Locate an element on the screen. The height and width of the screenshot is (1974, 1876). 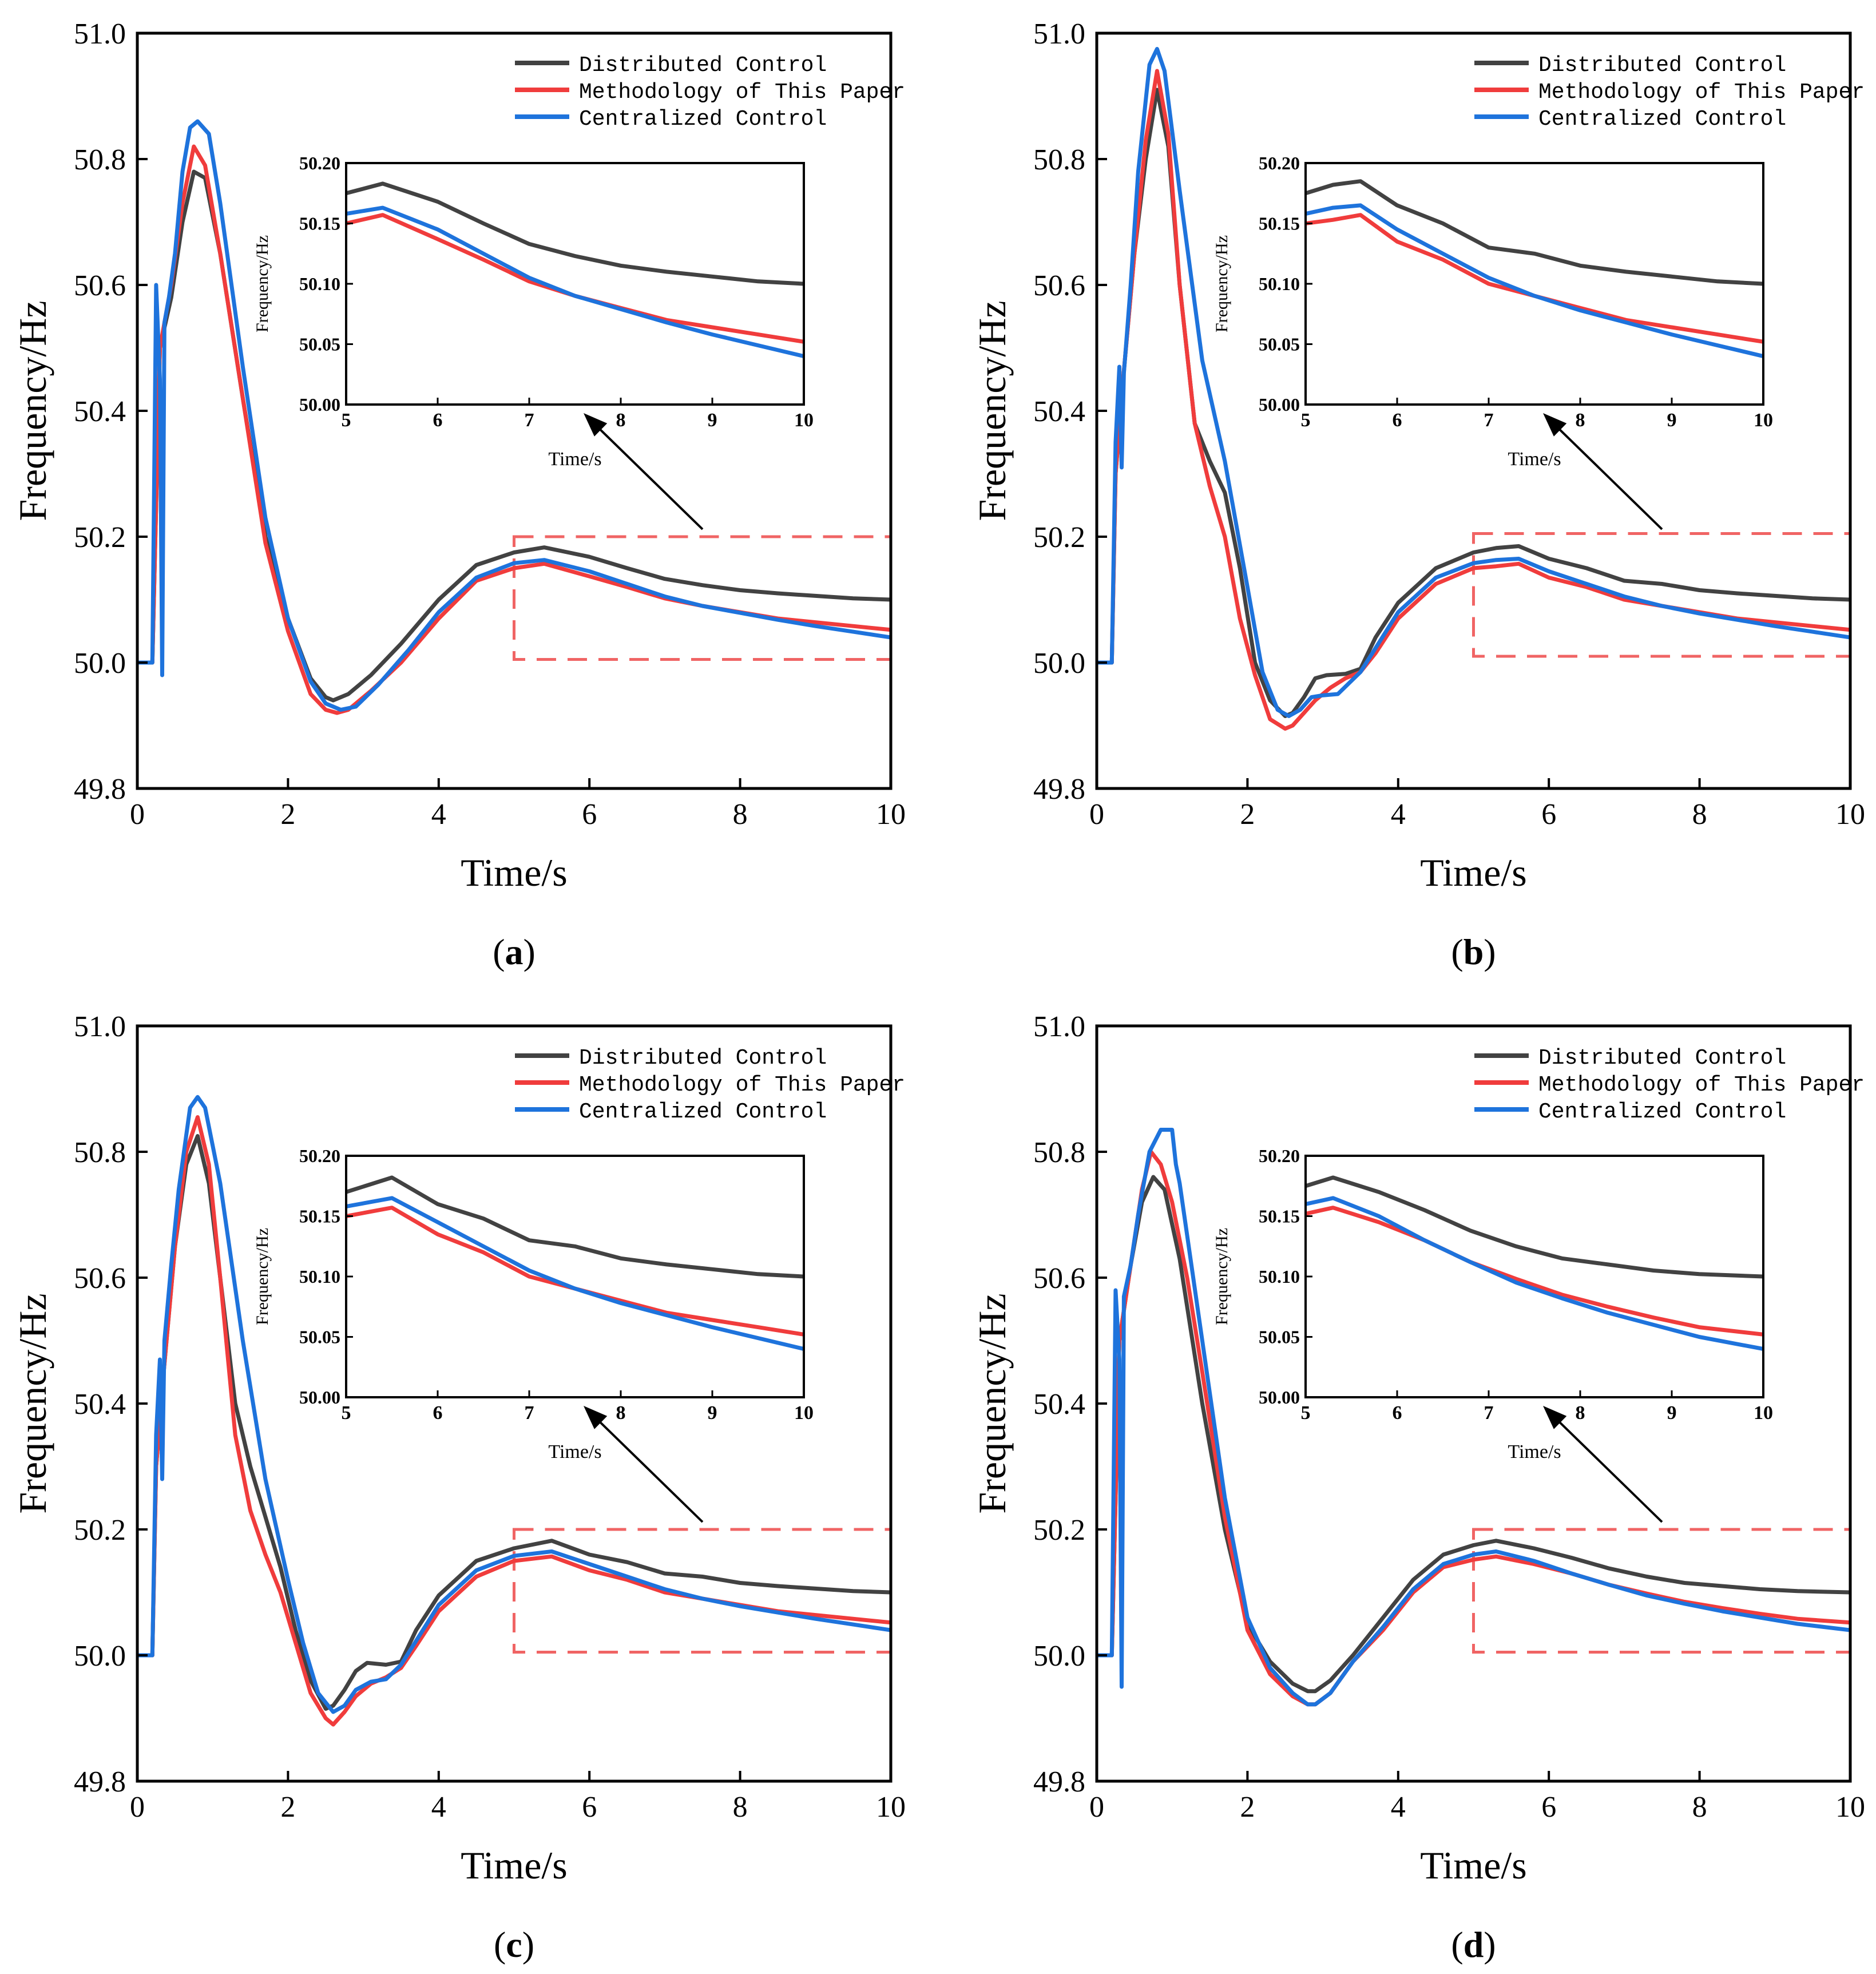
legend-label: Distributed Control is located at coordinates (1662, 65).